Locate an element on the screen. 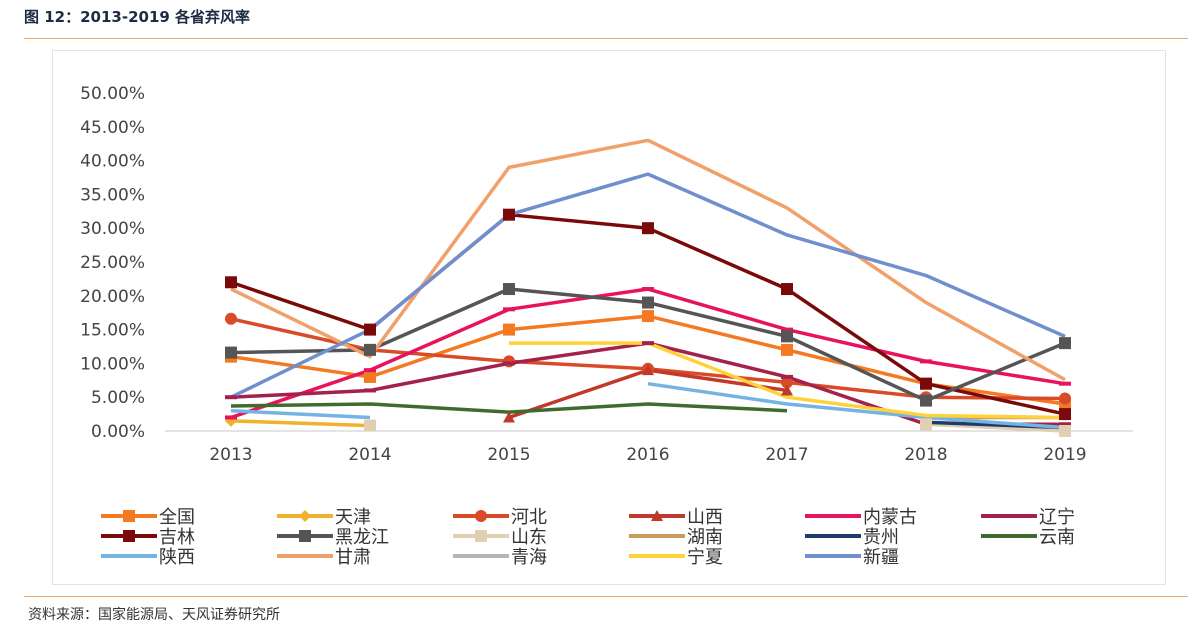 Image resolution: width=1188 pixels, height=637 pixels. x-tick-label: 2015 is located at coordinates (508, 455).